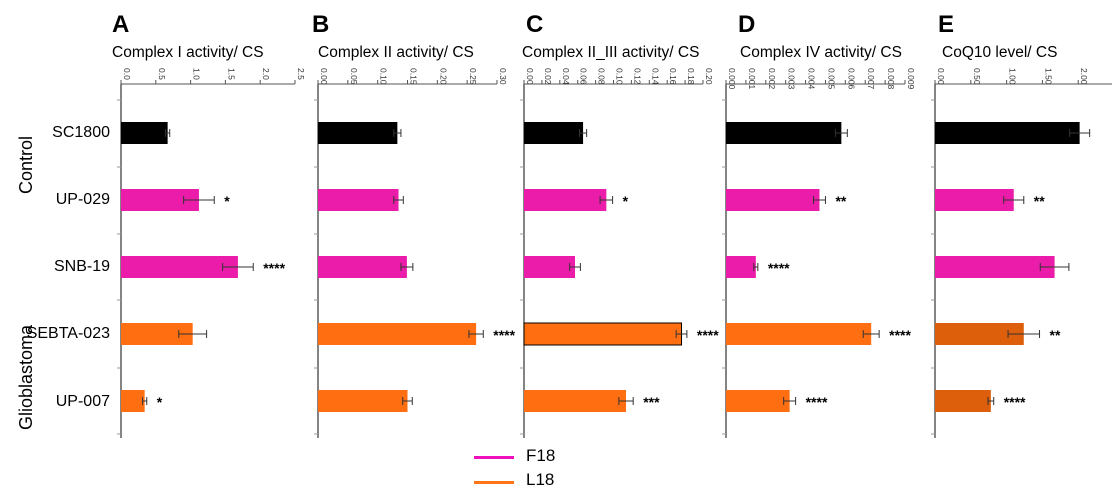 This screenshot has width=1113, height=491. Describe the element at coordinates (831, 79) in the screenshot. I see `tick-label-d-5: 0.005` at that location.